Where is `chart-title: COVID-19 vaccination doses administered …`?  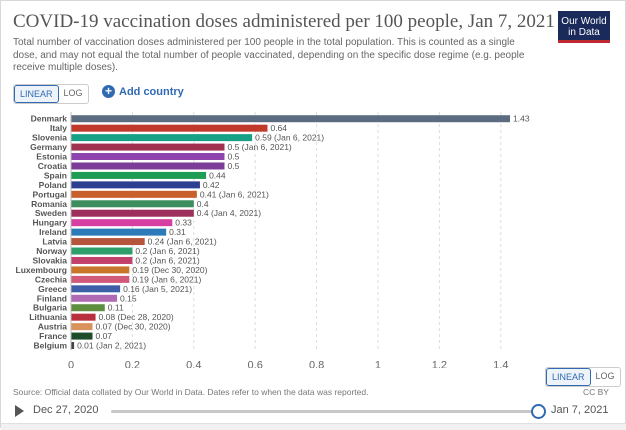 chart-title: COVID-19 vaccination doses administered … is located at coordinates (284, 21).